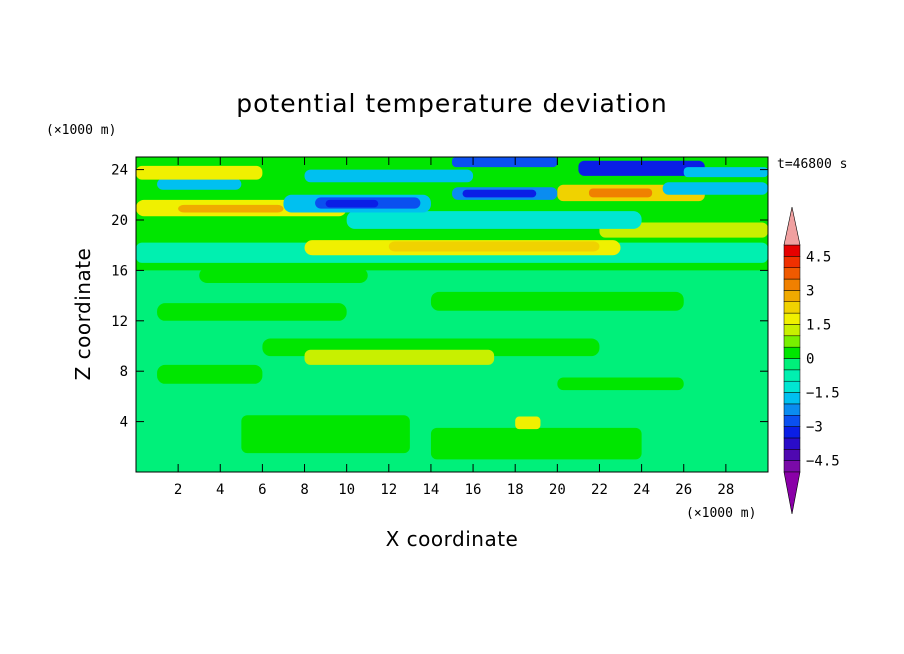 This screenshot has height=654, width=904. What do you see at coordinates (814, 428) in the screenshot?
I see `colorbar-tick-label: −3` at bounding box center [814, 428].